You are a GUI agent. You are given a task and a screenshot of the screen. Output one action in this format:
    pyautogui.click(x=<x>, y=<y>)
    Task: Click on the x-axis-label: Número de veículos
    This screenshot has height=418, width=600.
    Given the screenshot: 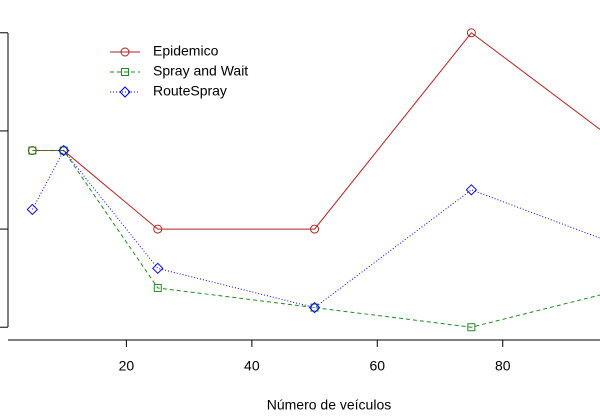 What is the action you would take?
    pyautogui.click(x=329, y=405)
    